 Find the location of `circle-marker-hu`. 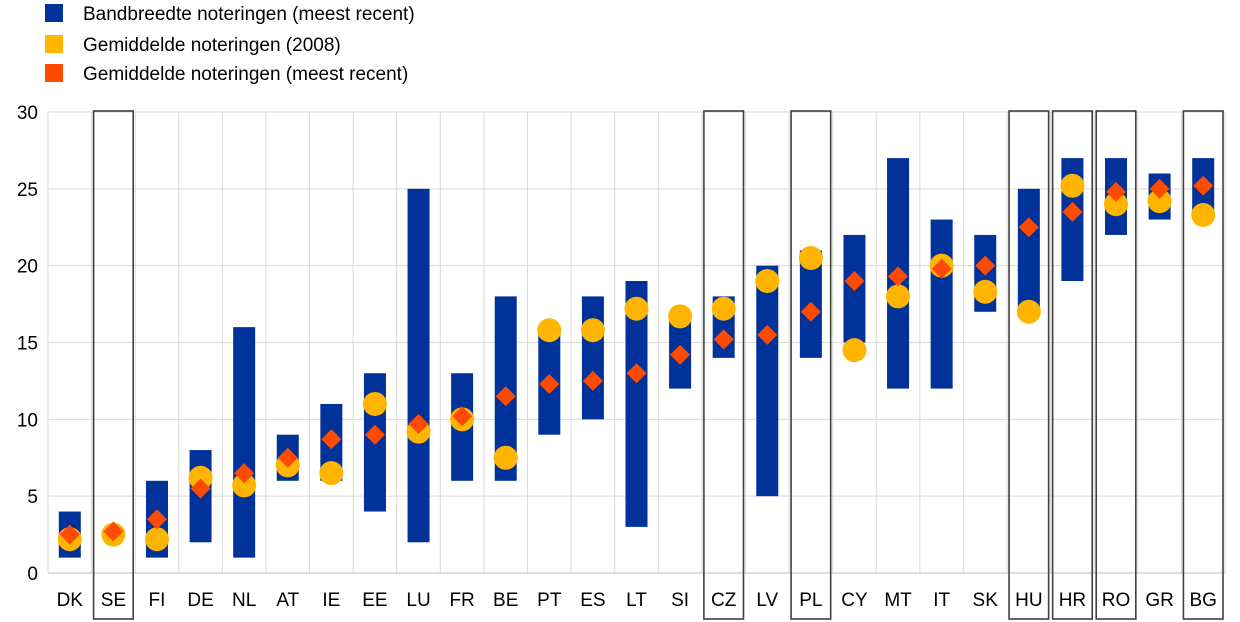

circle-marker-hu is located at coordinates (1028, 311).